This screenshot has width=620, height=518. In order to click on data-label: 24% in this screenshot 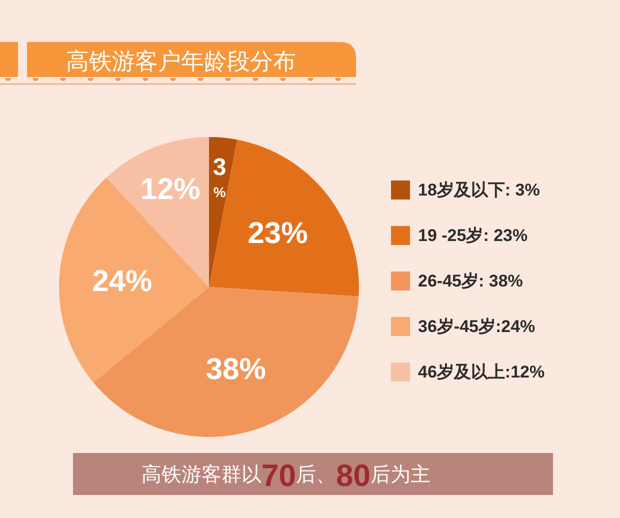, I will do `click(122, 281)`.